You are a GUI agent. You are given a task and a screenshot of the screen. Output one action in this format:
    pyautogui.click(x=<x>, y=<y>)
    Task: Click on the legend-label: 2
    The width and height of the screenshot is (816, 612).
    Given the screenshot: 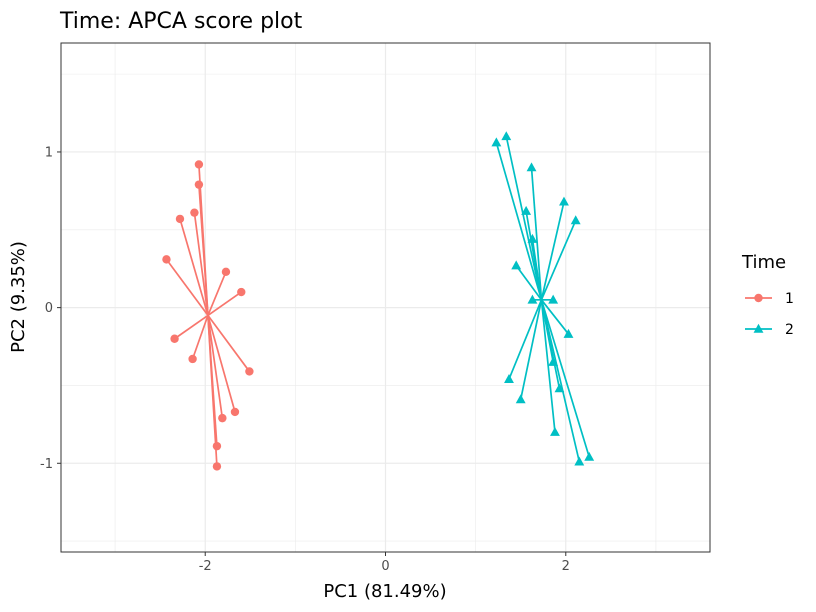 What is the action you would take?
    pyautogui.click(x=789, y=330)
    